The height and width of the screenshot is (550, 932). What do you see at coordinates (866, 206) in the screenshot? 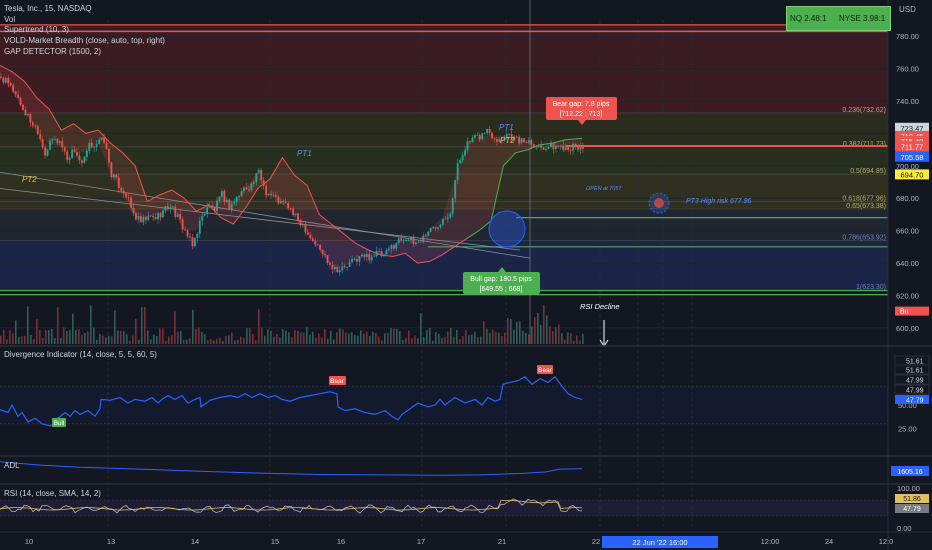
I see `fib-label: 0.65(673.38)` at bounding box center [866, 206].